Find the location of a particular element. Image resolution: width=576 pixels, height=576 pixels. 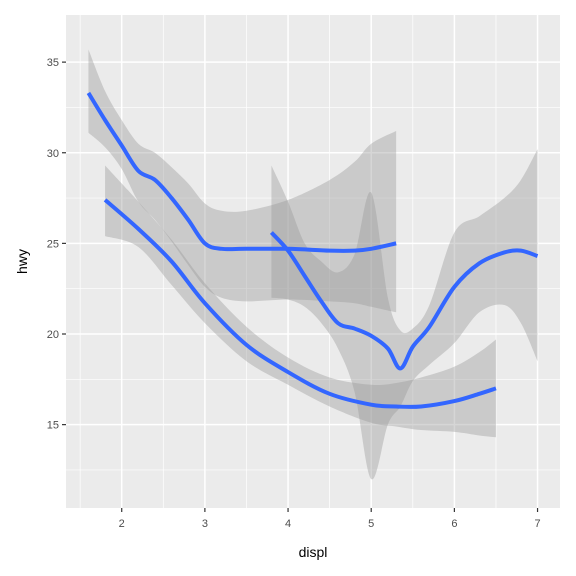

y-tick-label: 20 is located at coordinates (53, 335).